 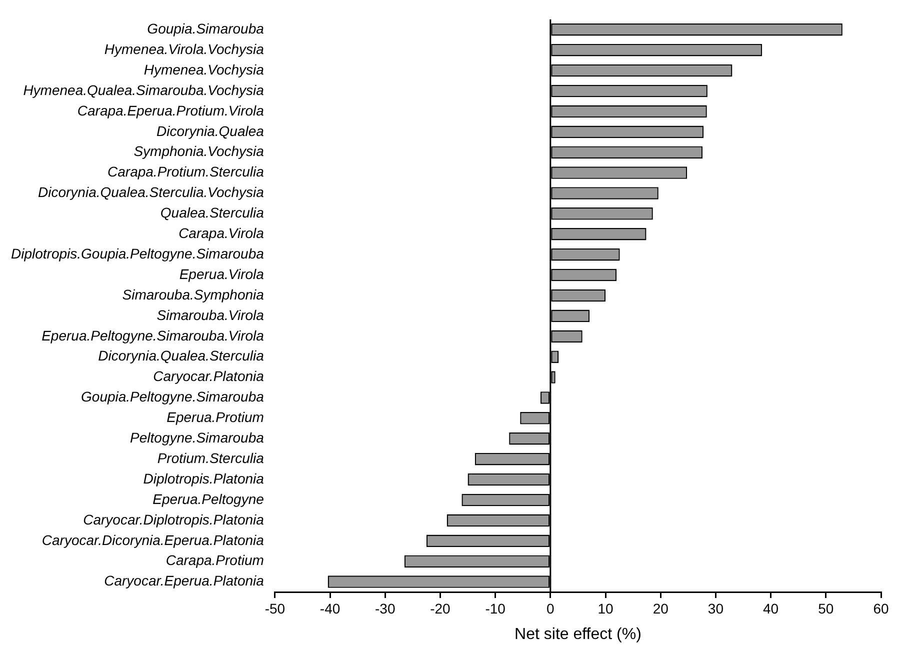 I want to click on y-tick-label: Dicorynia.Qualea.Sterculia, so click(x=181, y=356).